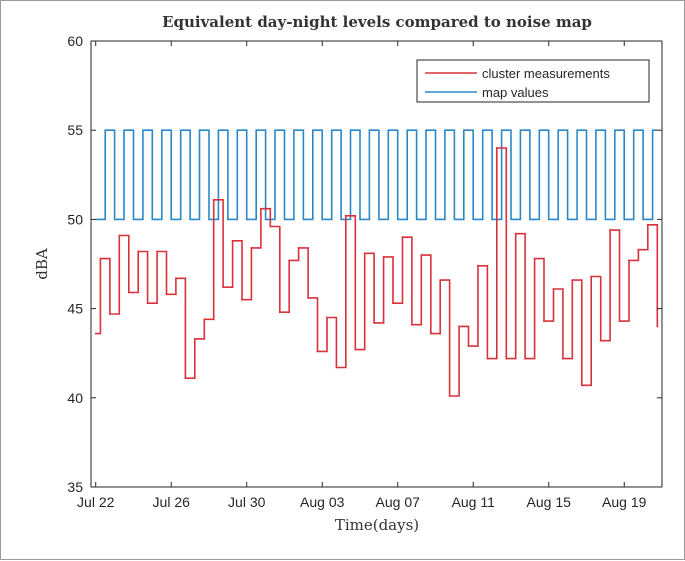  I want to click on x-tick-label-4: Aug 07, so click(398, 502).